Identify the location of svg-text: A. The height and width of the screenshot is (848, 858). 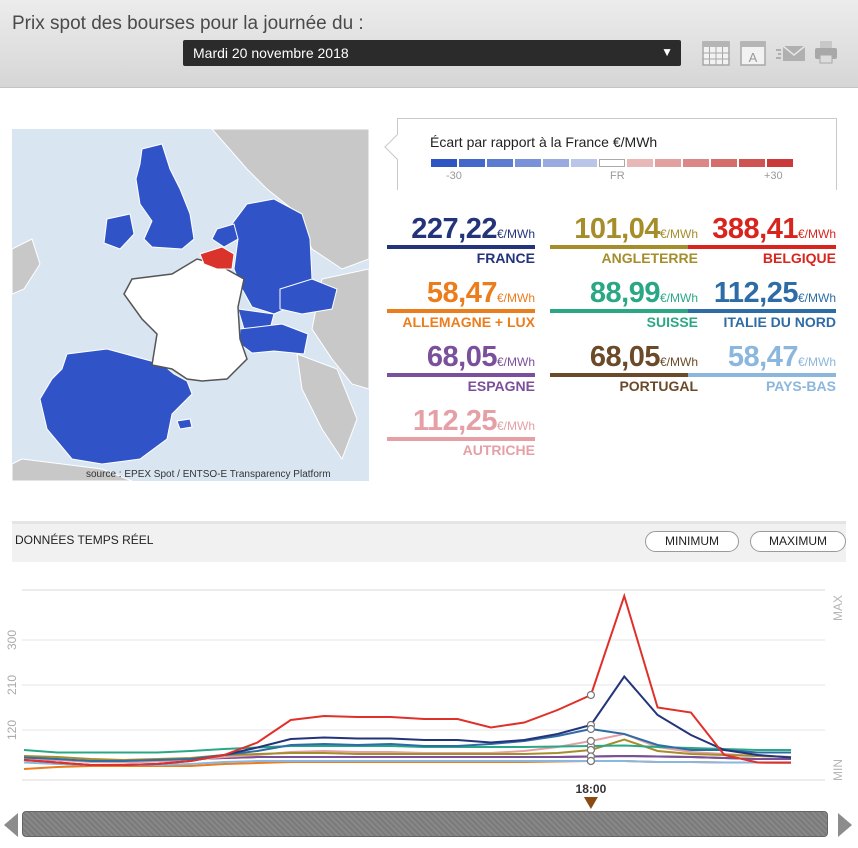
(753, 57).